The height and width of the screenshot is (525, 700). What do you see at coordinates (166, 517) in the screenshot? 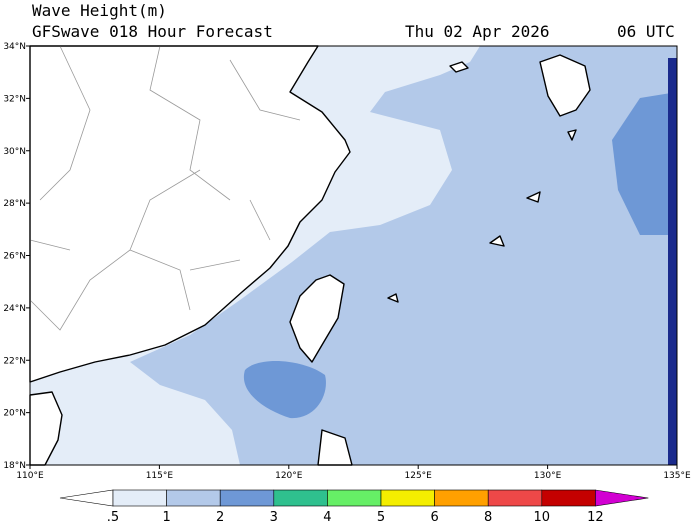
I see `colorbar-label: 1` at bounding box center [166, 517].